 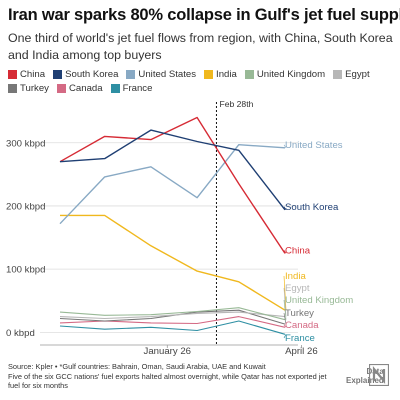 I want to click on legend-swatch-united-kingdom, so click(x=249, y=74).